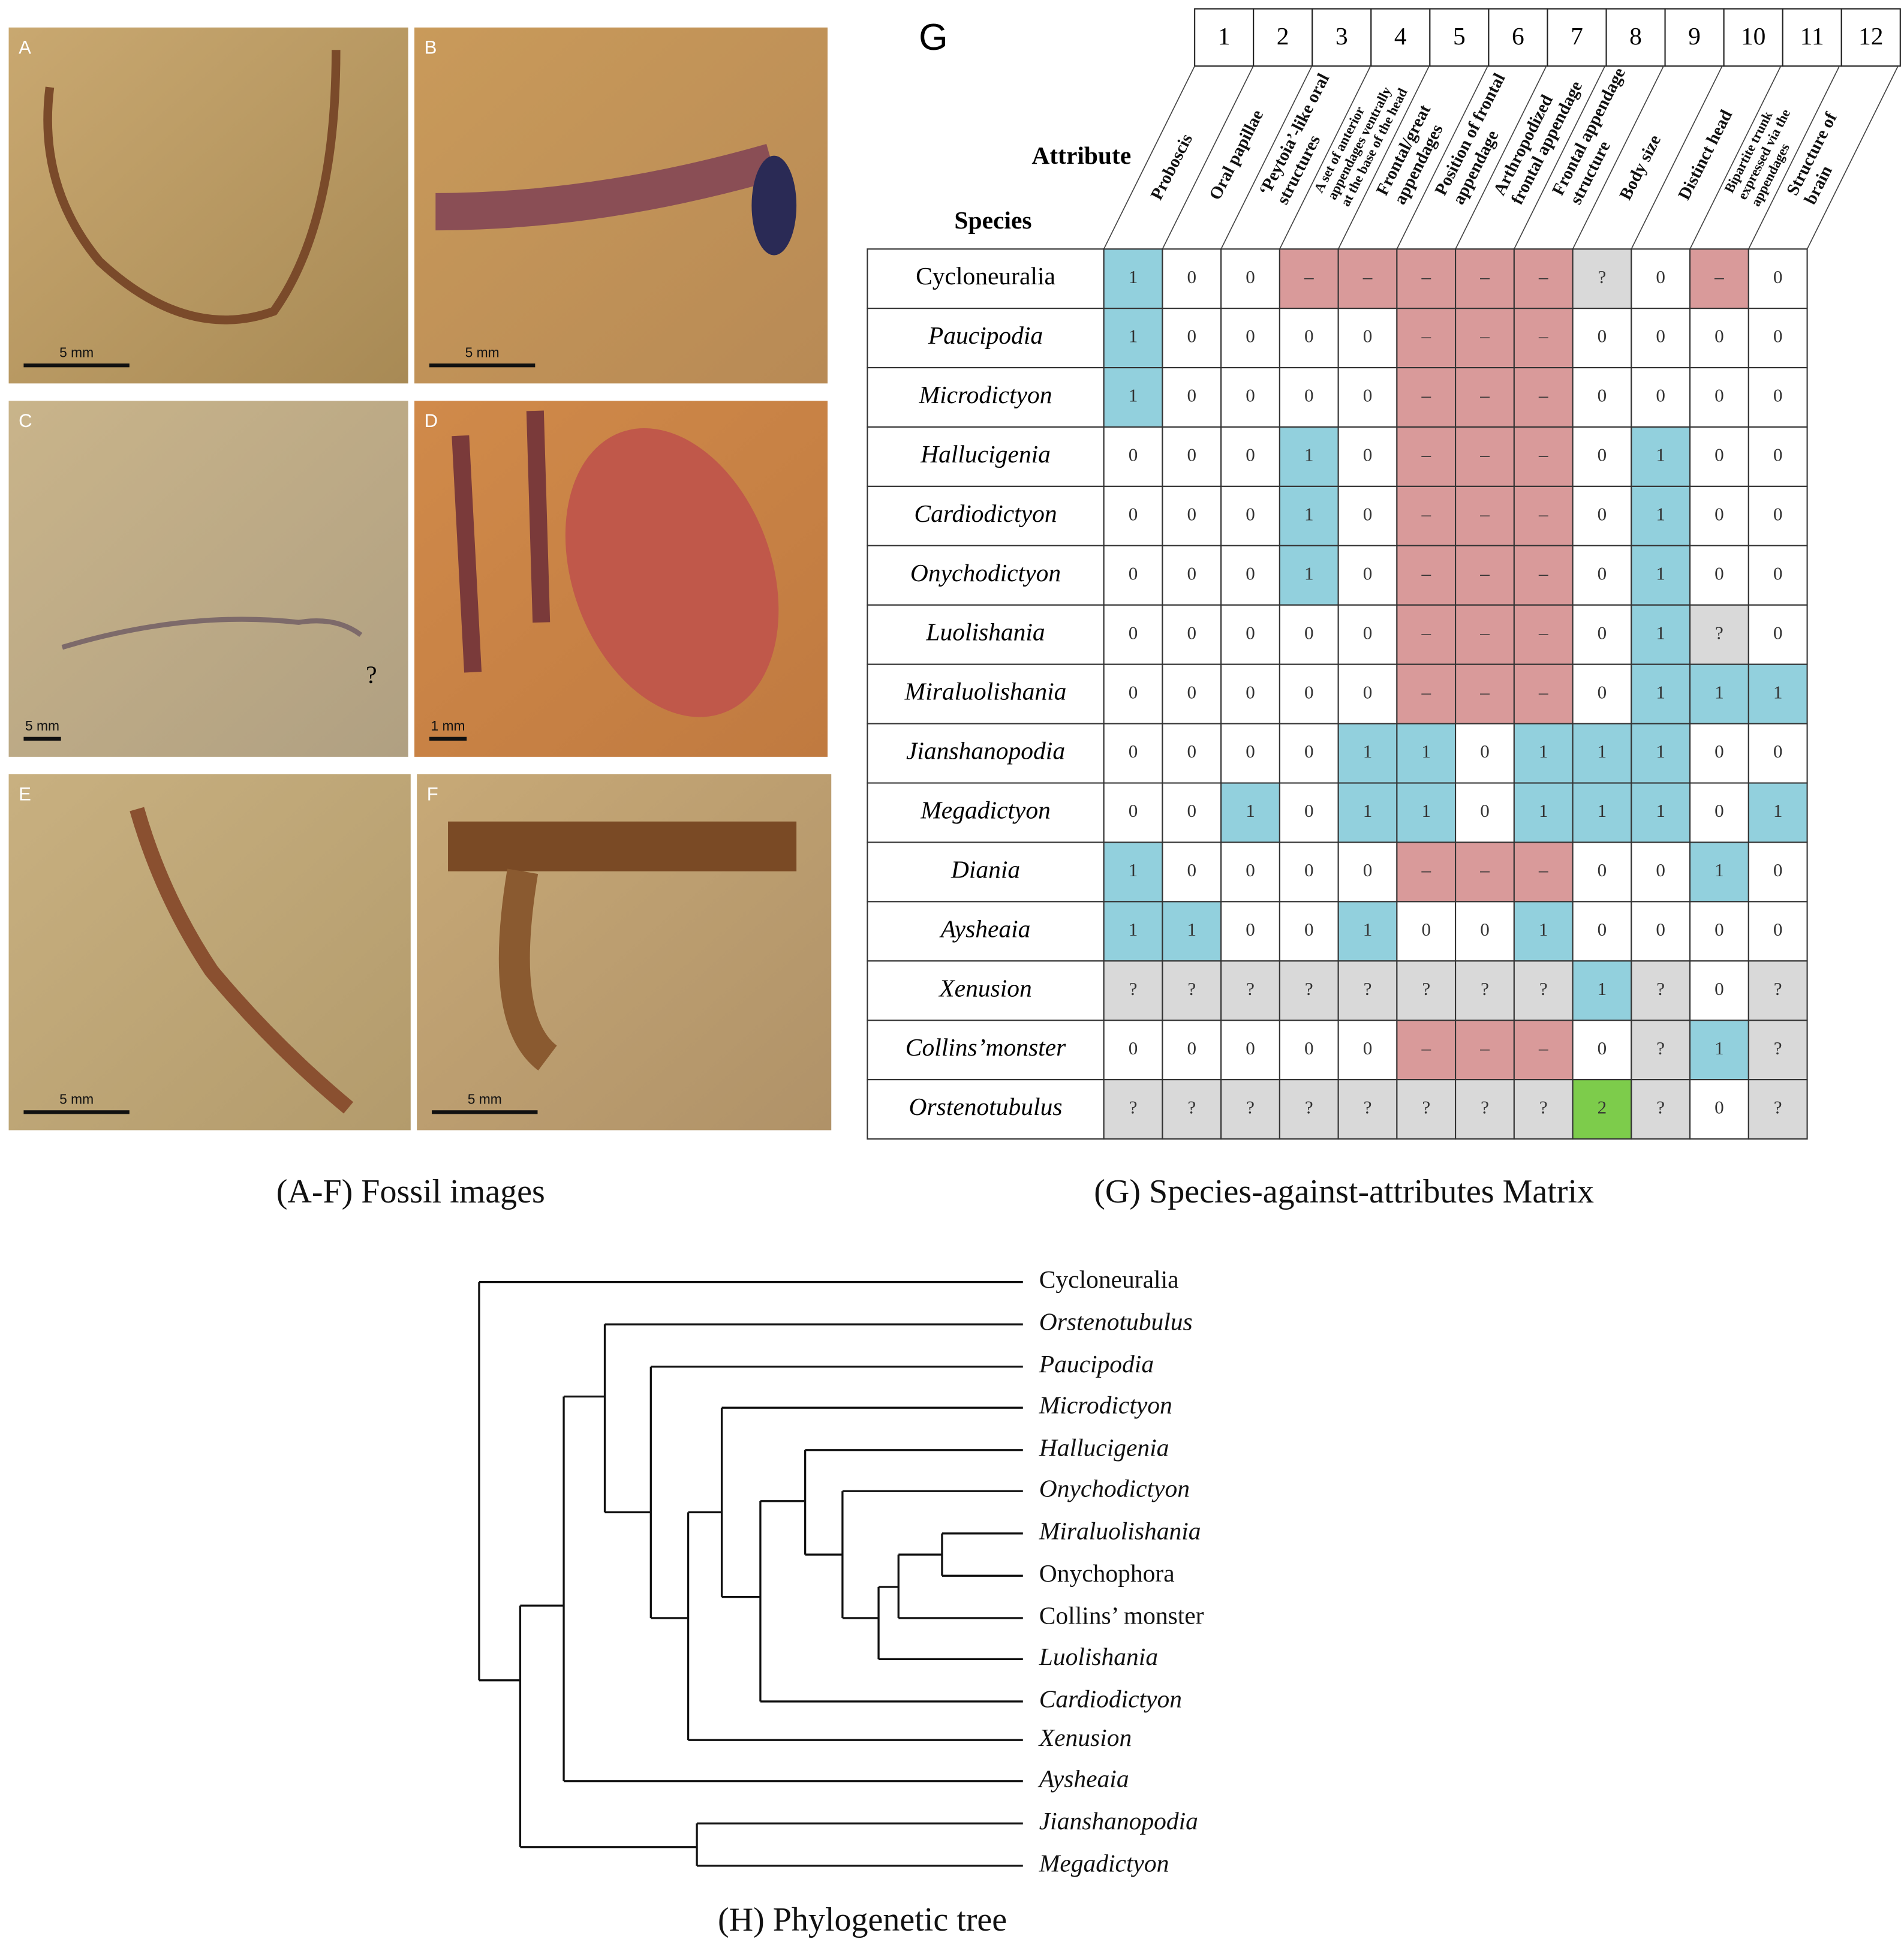  I want to click on photo, so click(208, 206).